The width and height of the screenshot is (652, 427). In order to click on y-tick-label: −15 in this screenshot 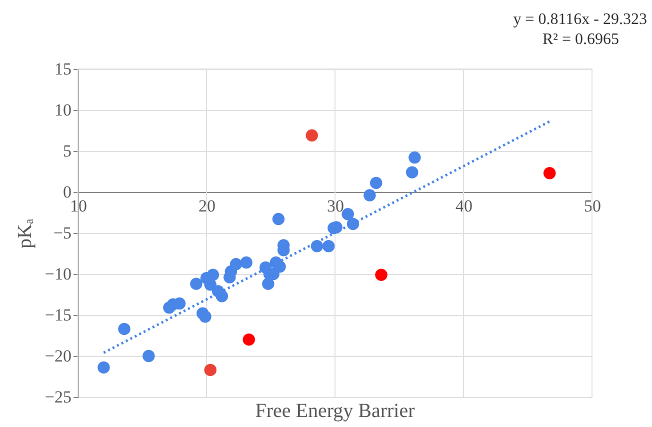, I will do `click(58, 315)`.